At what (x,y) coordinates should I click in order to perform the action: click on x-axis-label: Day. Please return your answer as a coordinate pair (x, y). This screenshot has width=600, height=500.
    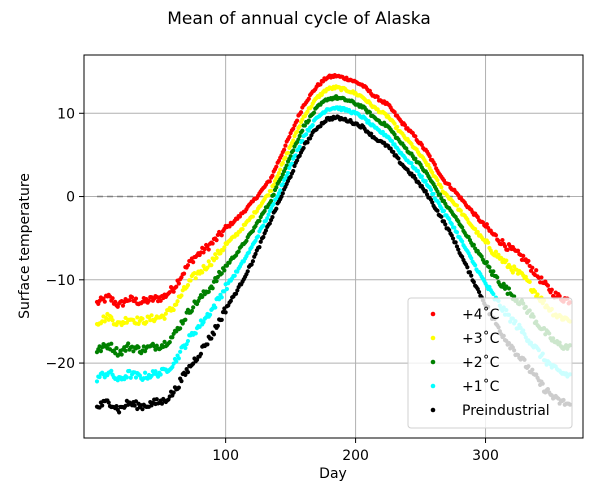
    Looking at the image, I should click on (333, 474).